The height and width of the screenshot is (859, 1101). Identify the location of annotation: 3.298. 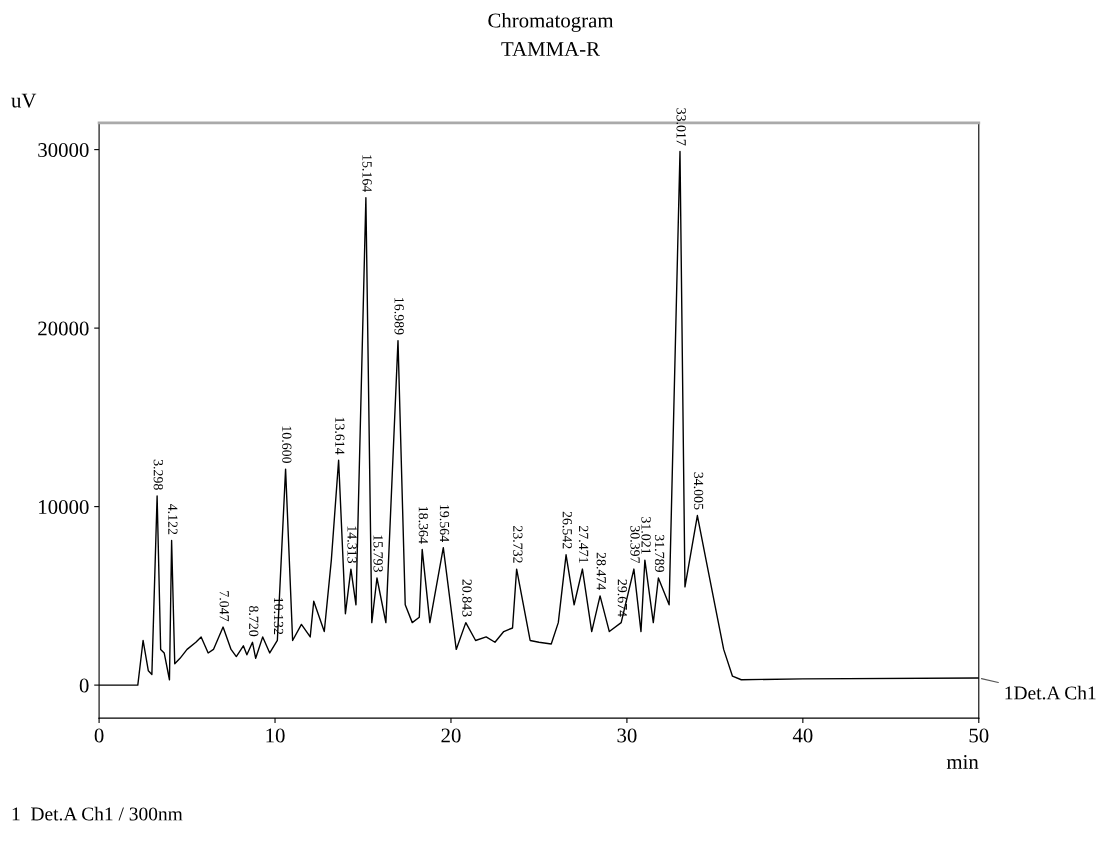
(158, 474).